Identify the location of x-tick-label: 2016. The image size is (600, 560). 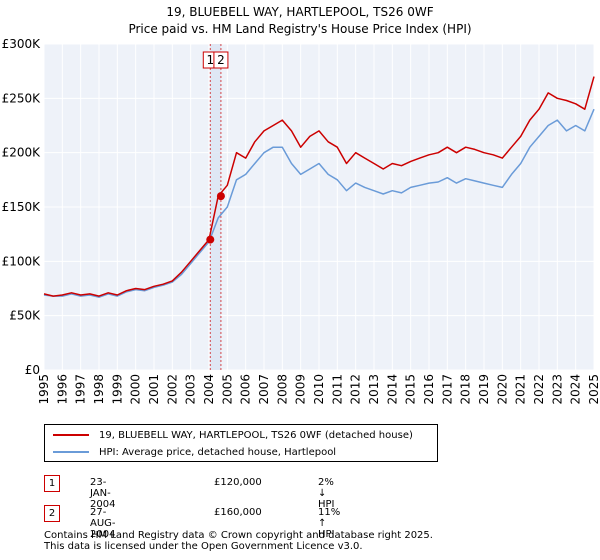
(429, 389).